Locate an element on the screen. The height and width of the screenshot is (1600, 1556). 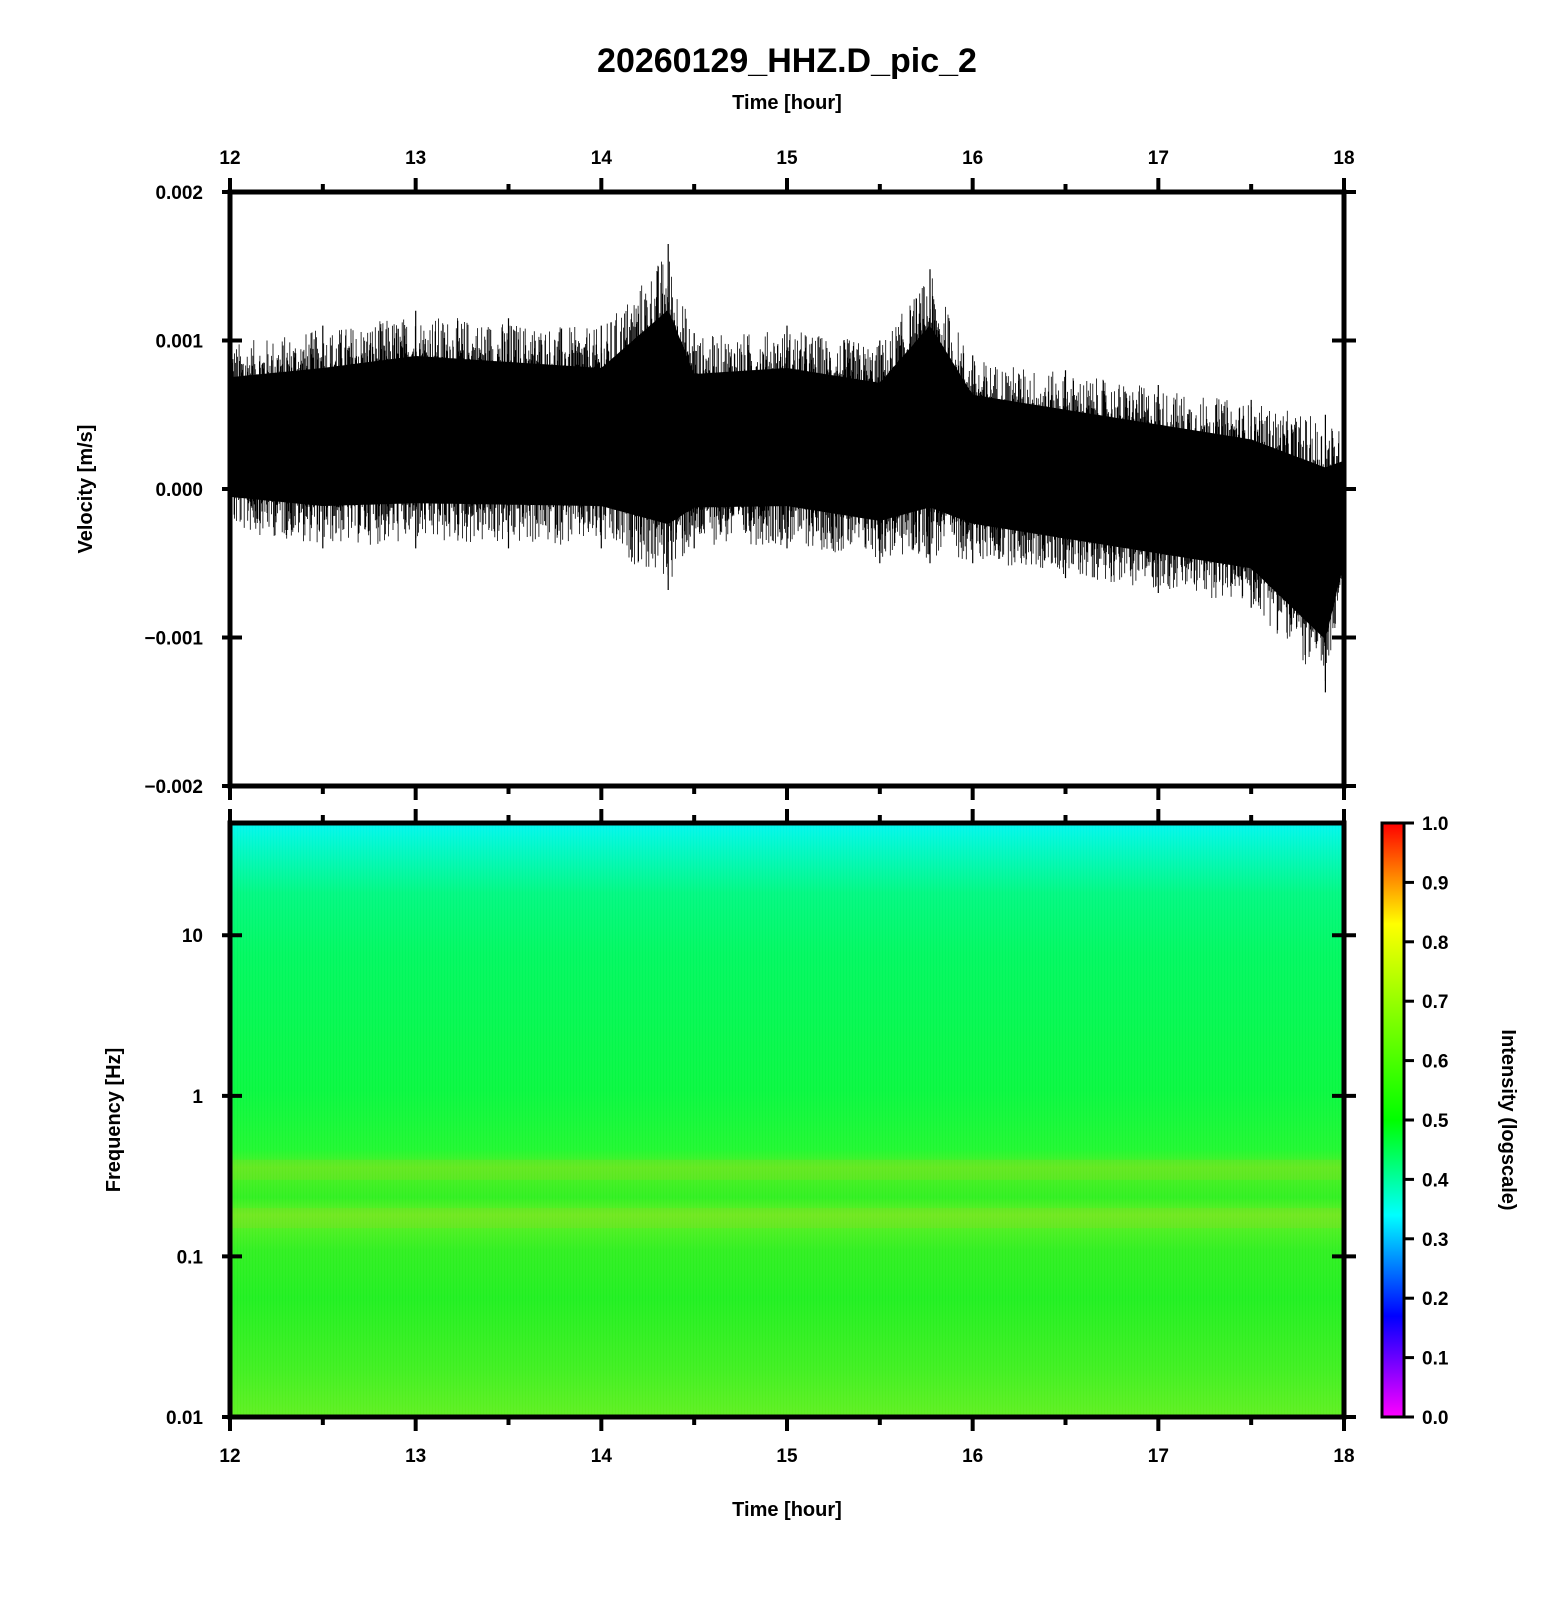
waveform-y-tick-label: −0.002 is located at coordinates (173, 787).